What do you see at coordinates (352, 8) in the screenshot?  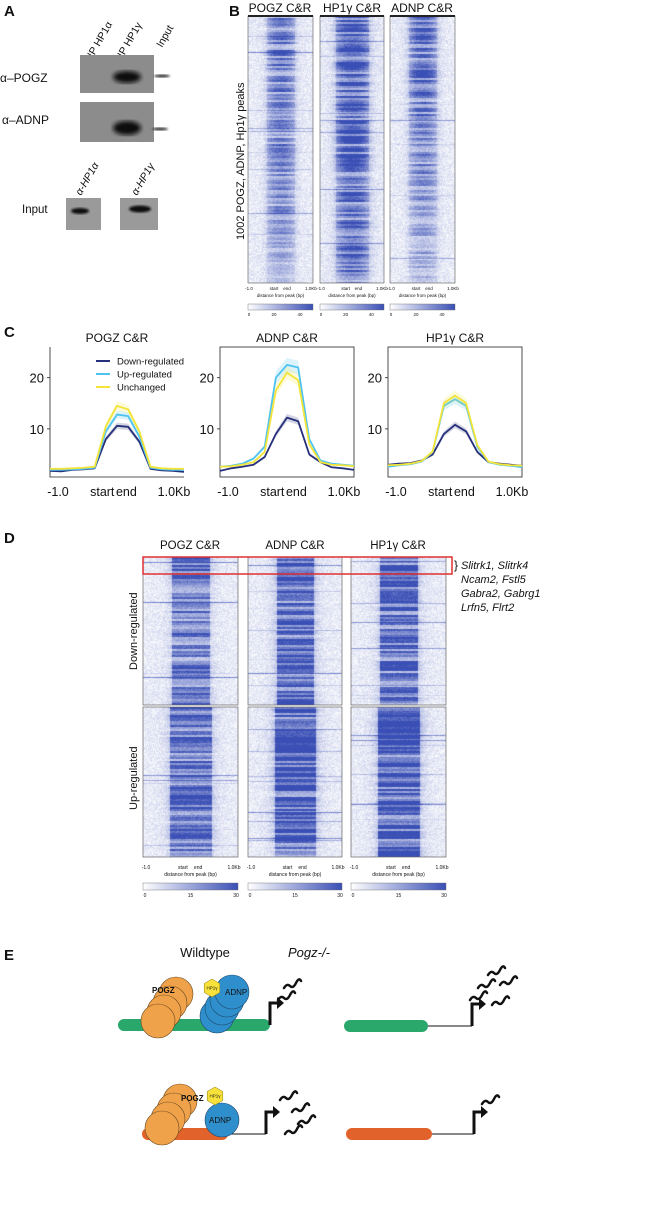 I see `heatmap-title-hp1g: HP1γ C&R` at bounding box center [352, 8].